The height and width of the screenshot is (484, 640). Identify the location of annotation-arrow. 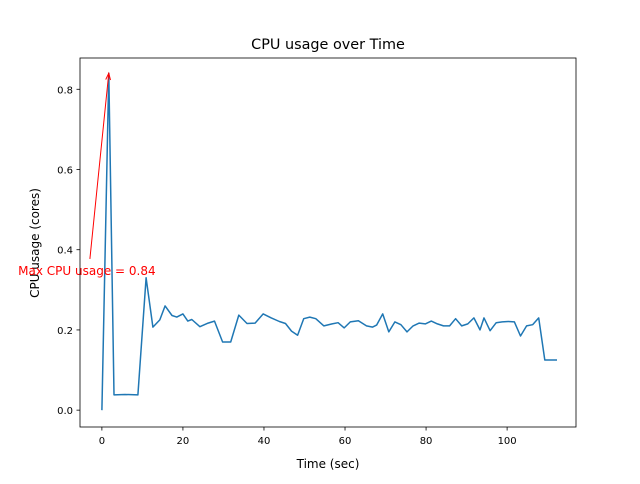
(99, 166).